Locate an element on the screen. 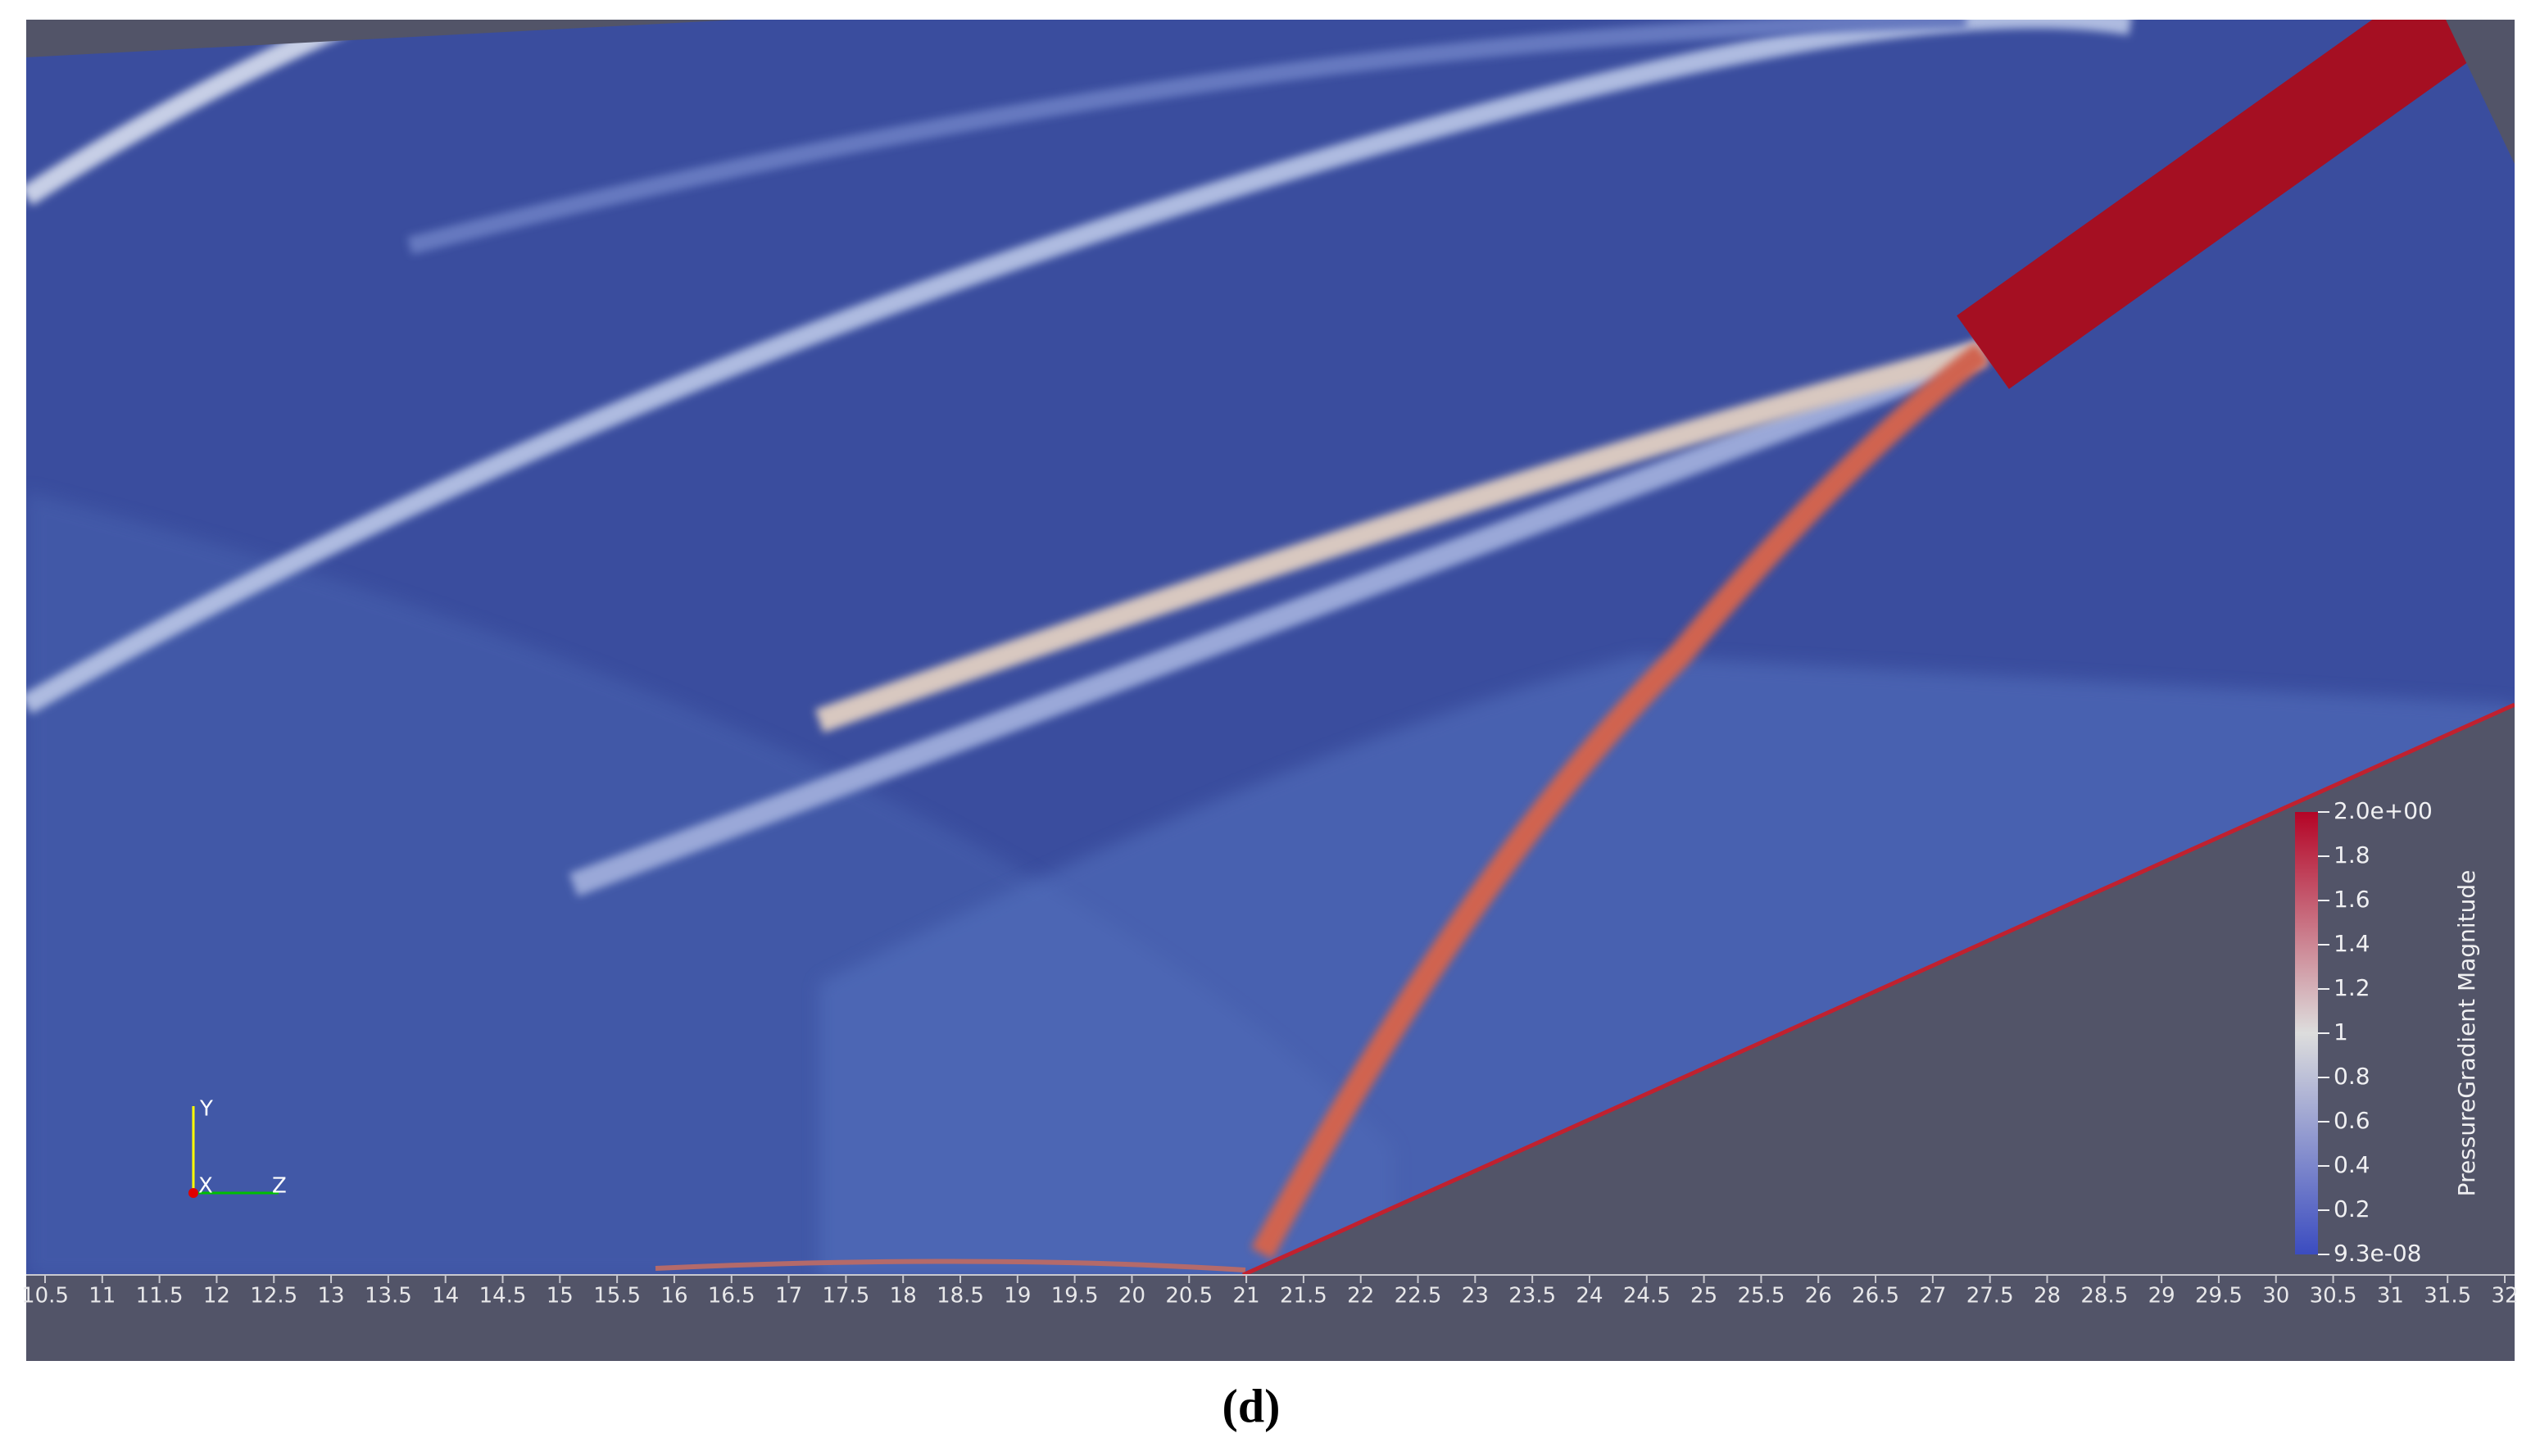 This screenshot has height=1456, width=2531. colorbar-tick-label: 1.8 is located at coordinates (2352, 855).